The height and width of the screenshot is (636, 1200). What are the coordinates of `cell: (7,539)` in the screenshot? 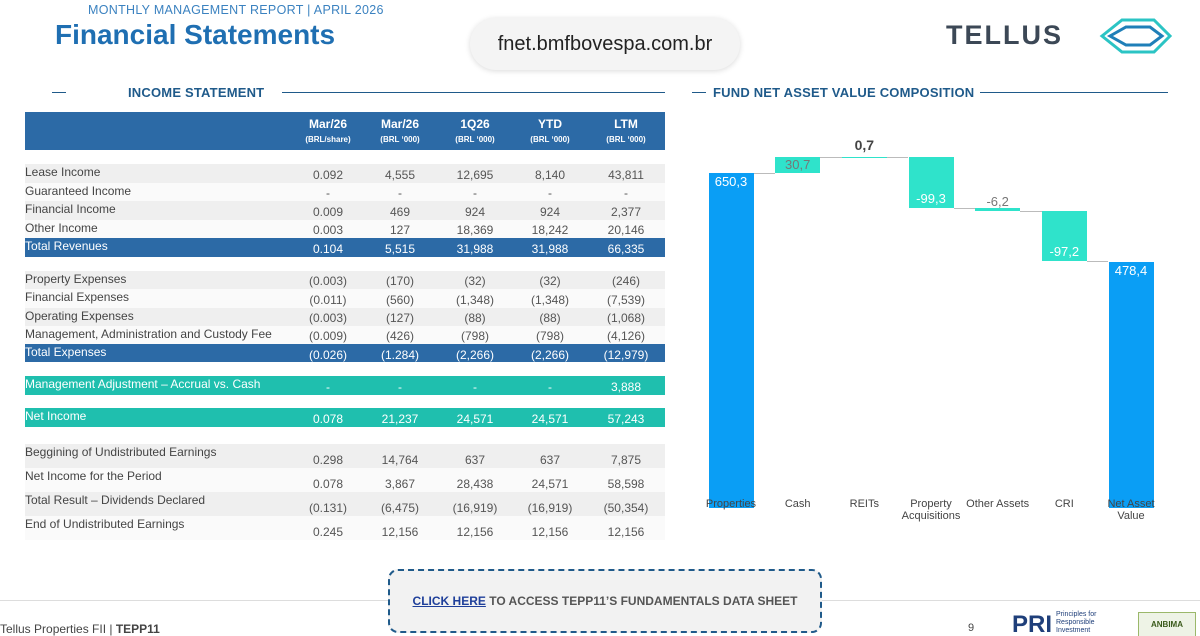 It's located at (626, 299).